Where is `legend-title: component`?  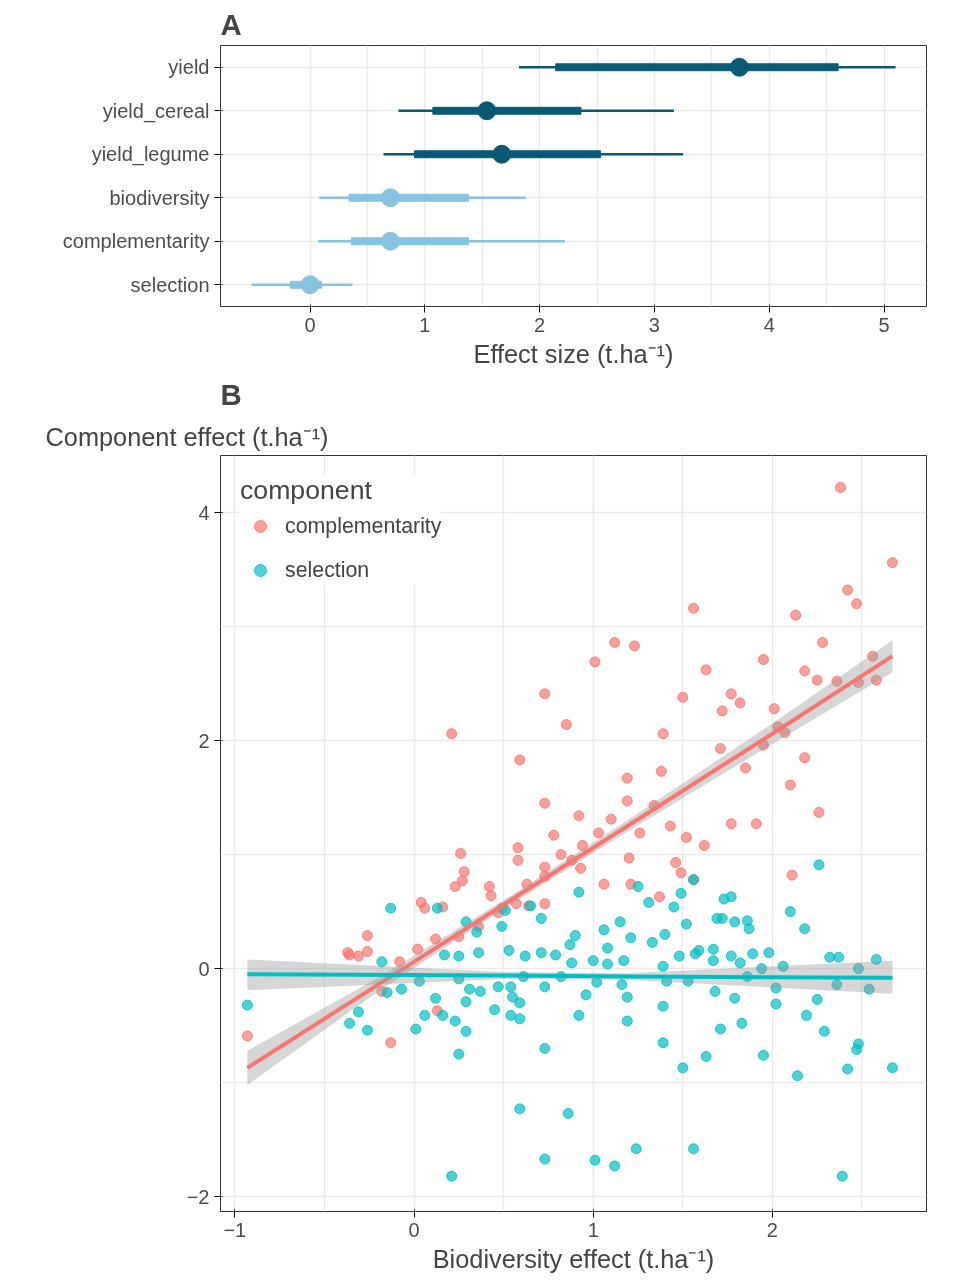 legend-title: component is located at coordinates (306, 490).